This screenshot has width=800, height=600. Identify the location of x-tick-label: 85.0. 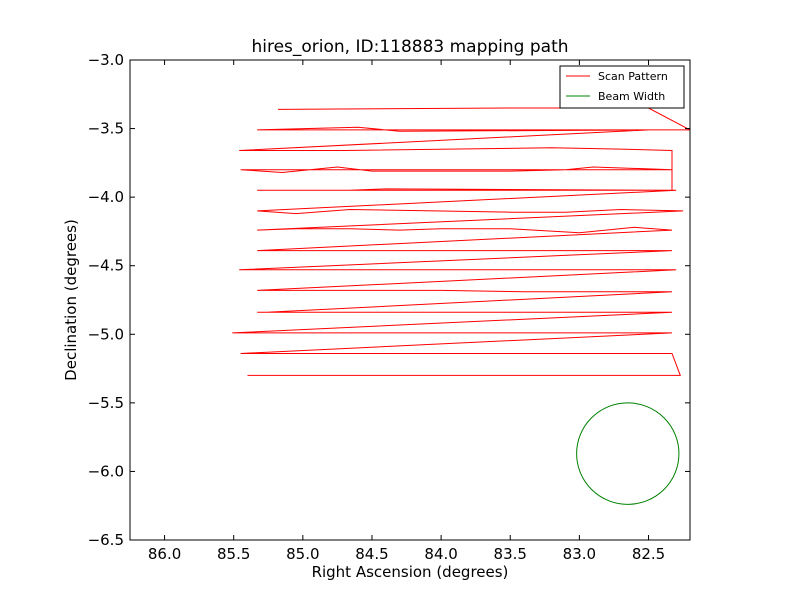
(302, 554).